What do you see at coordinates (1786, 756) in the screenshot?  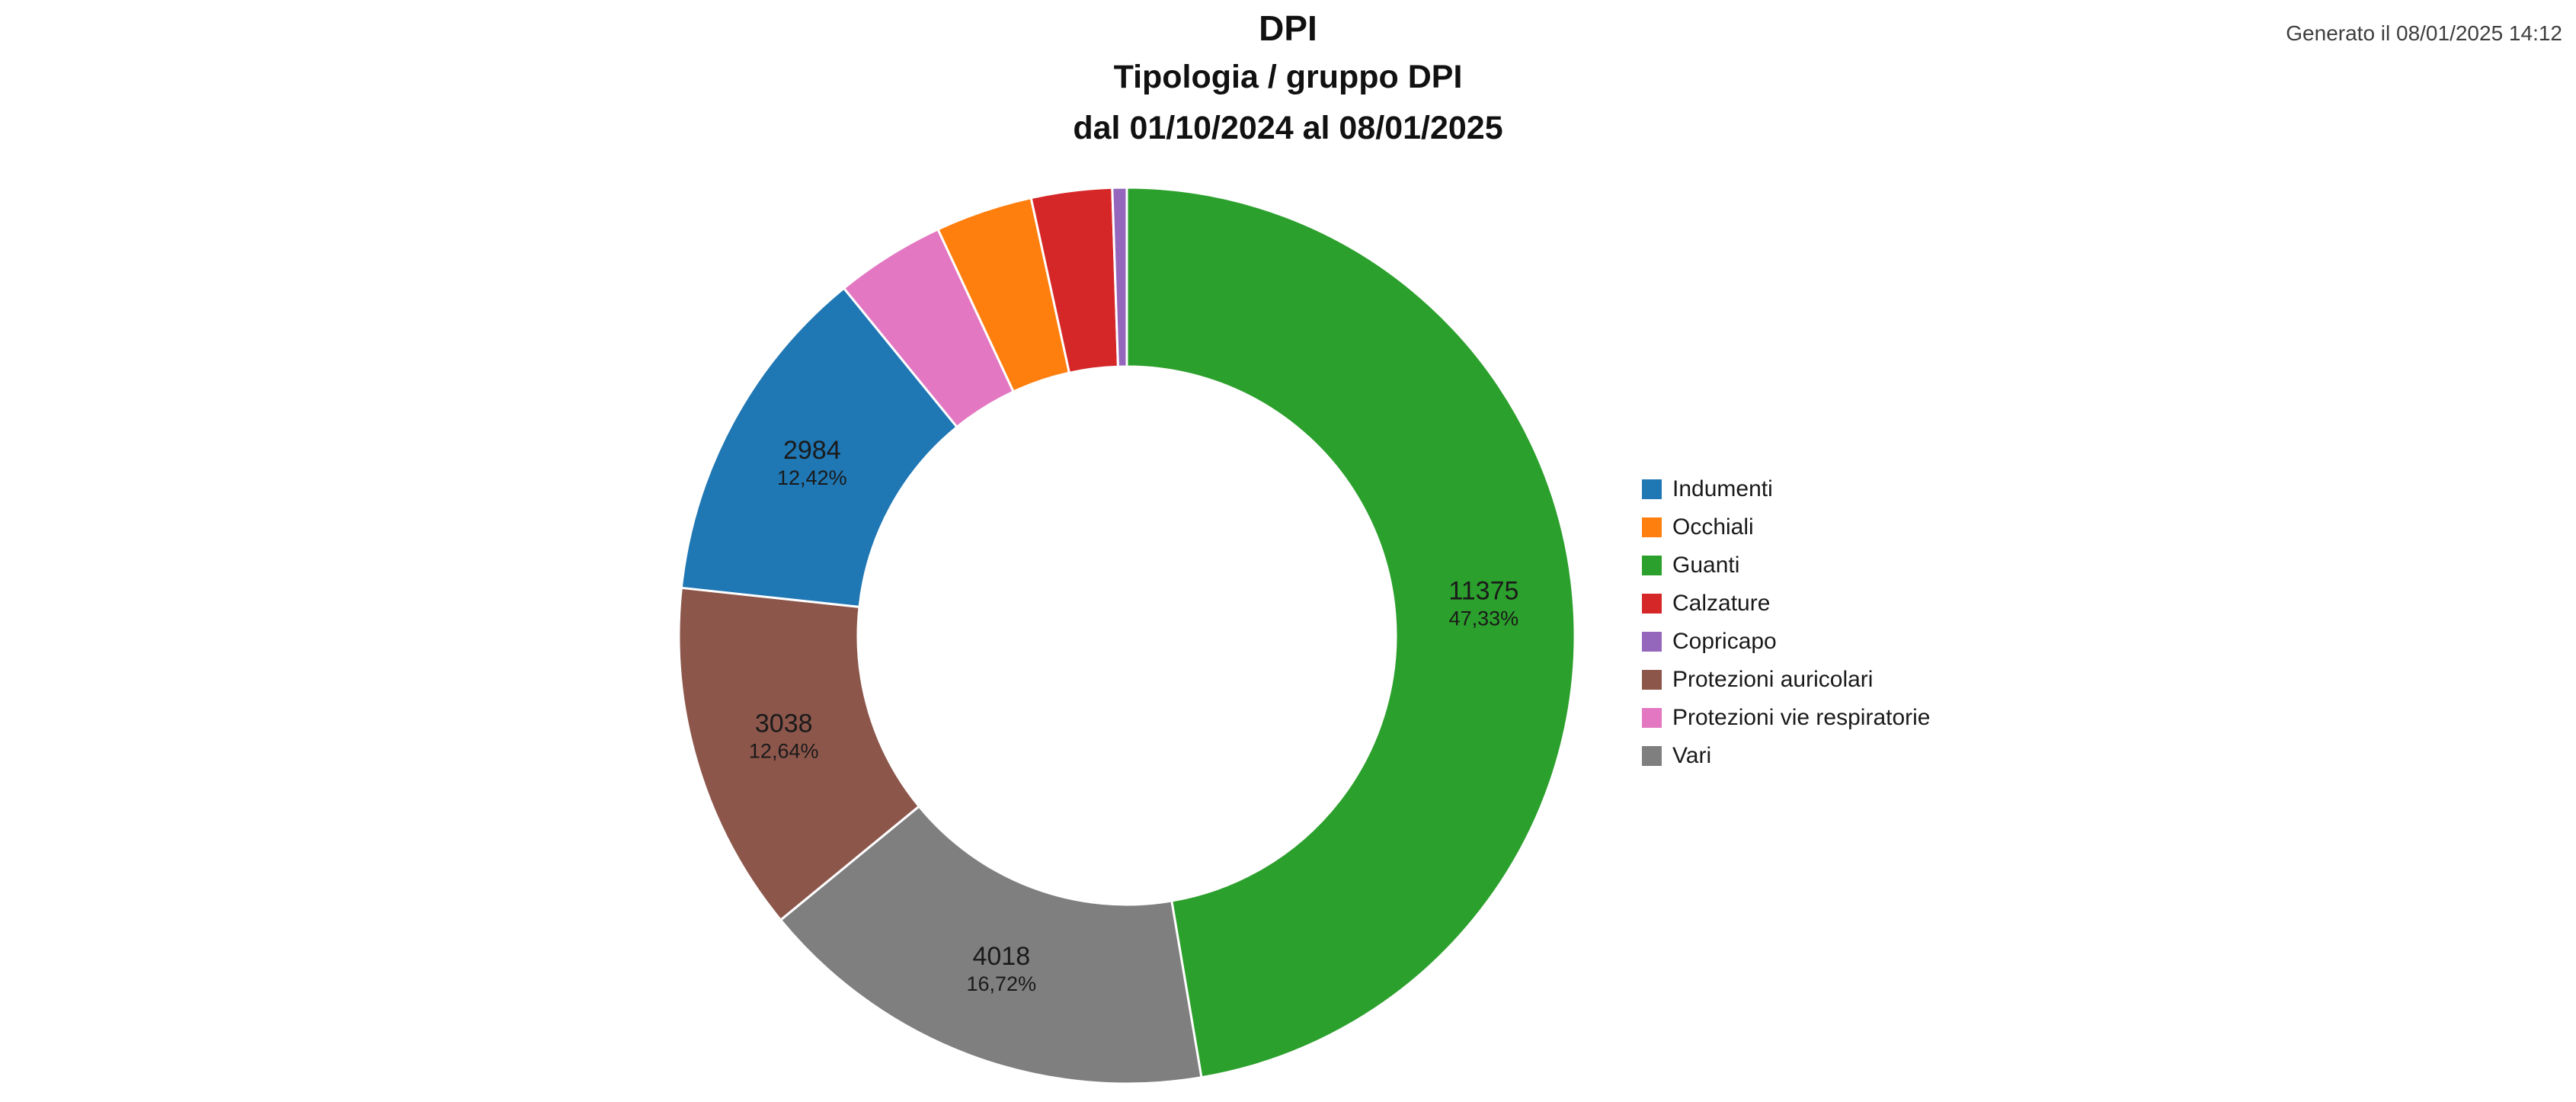 I see `legend-item-vari: Vari` at bounding box center [1786, 756].